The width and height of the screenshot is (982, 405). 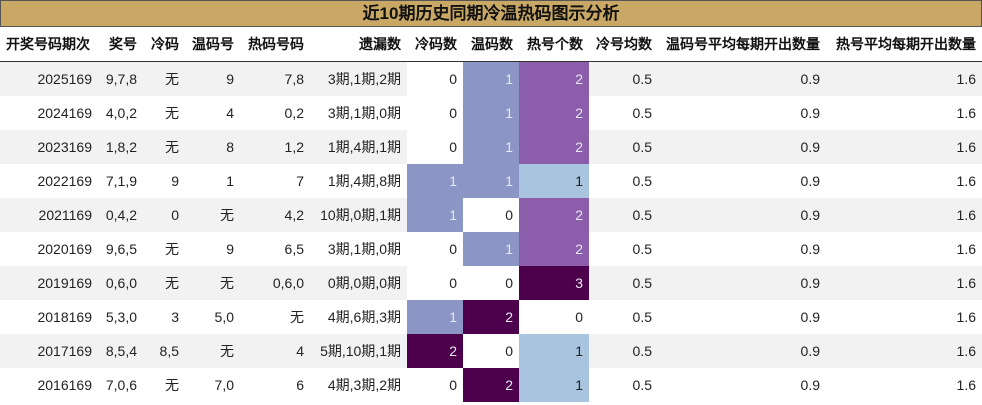 I want to click on table-cell: 7,0, so click(x=224, y=385).